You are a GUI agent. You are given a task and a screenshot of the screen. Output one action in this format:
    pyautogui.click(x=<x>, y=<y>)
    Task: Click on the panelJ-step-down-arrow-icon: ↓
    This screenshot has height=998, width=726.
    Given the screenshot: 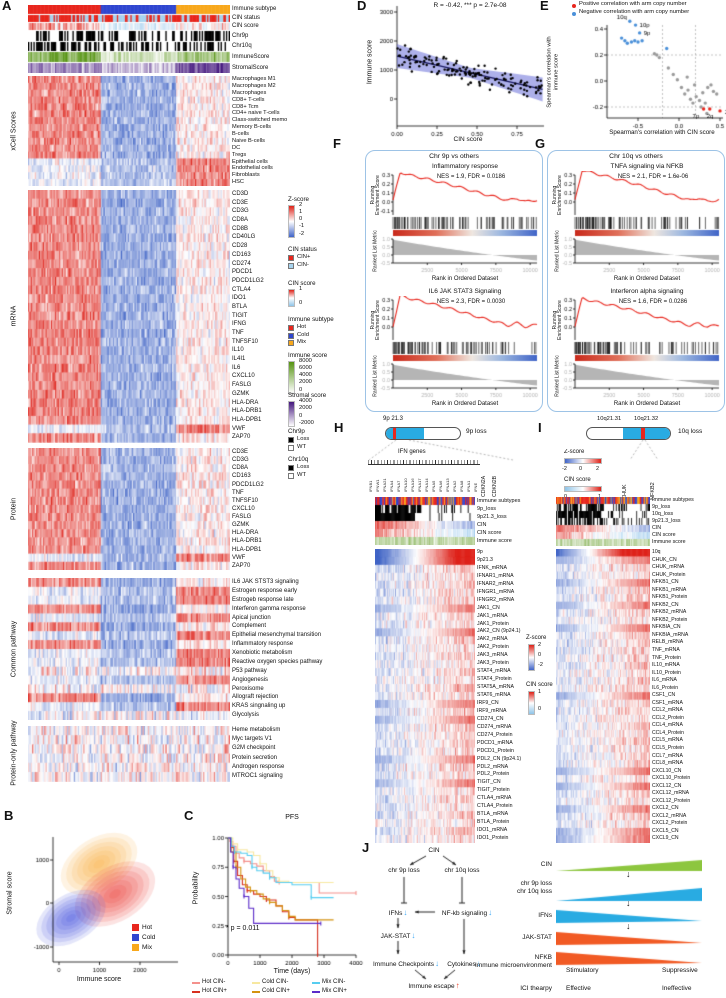 What is the action you would take?
    pyautogui.click(x=628, y=926)
    